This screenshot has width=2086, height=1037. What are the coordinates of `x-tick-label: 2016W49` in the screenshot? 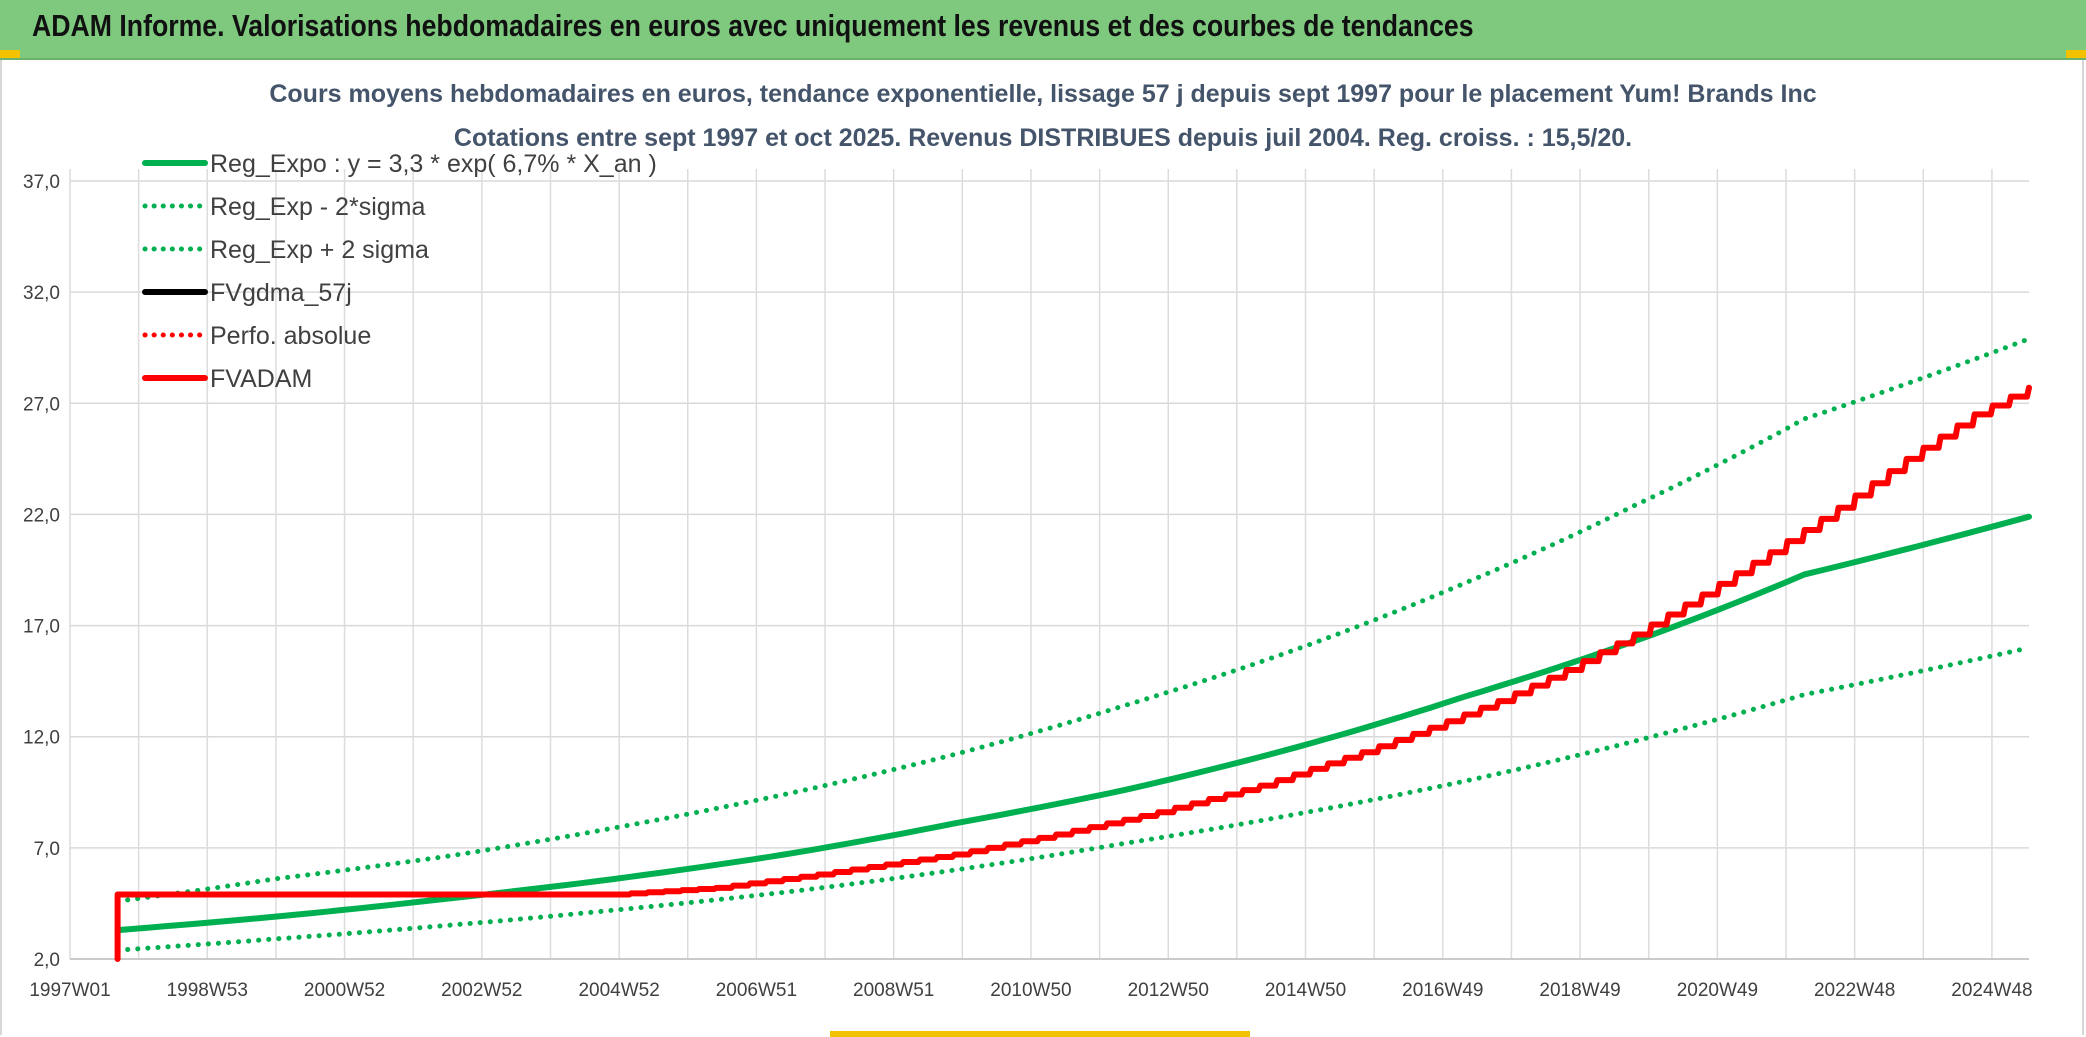 It's located at (1442, 990).